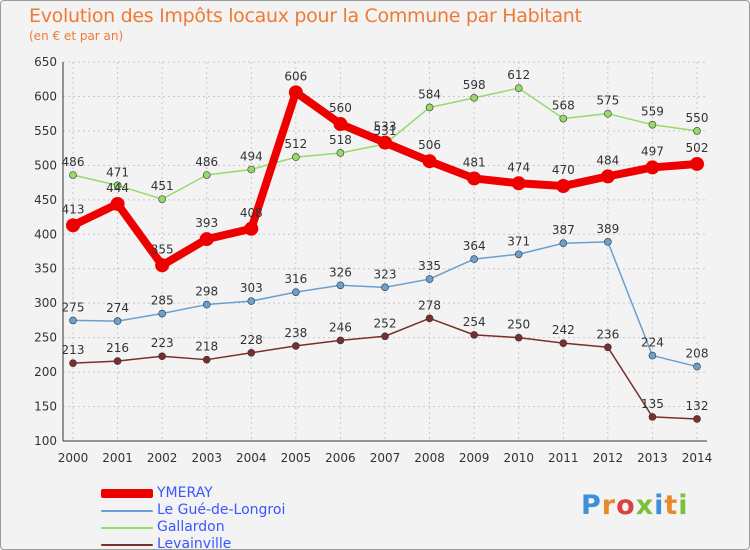  Describe the element at coordinates (474, 162) in the screenshot. I see `data-label-ymeray: 481` at that location.